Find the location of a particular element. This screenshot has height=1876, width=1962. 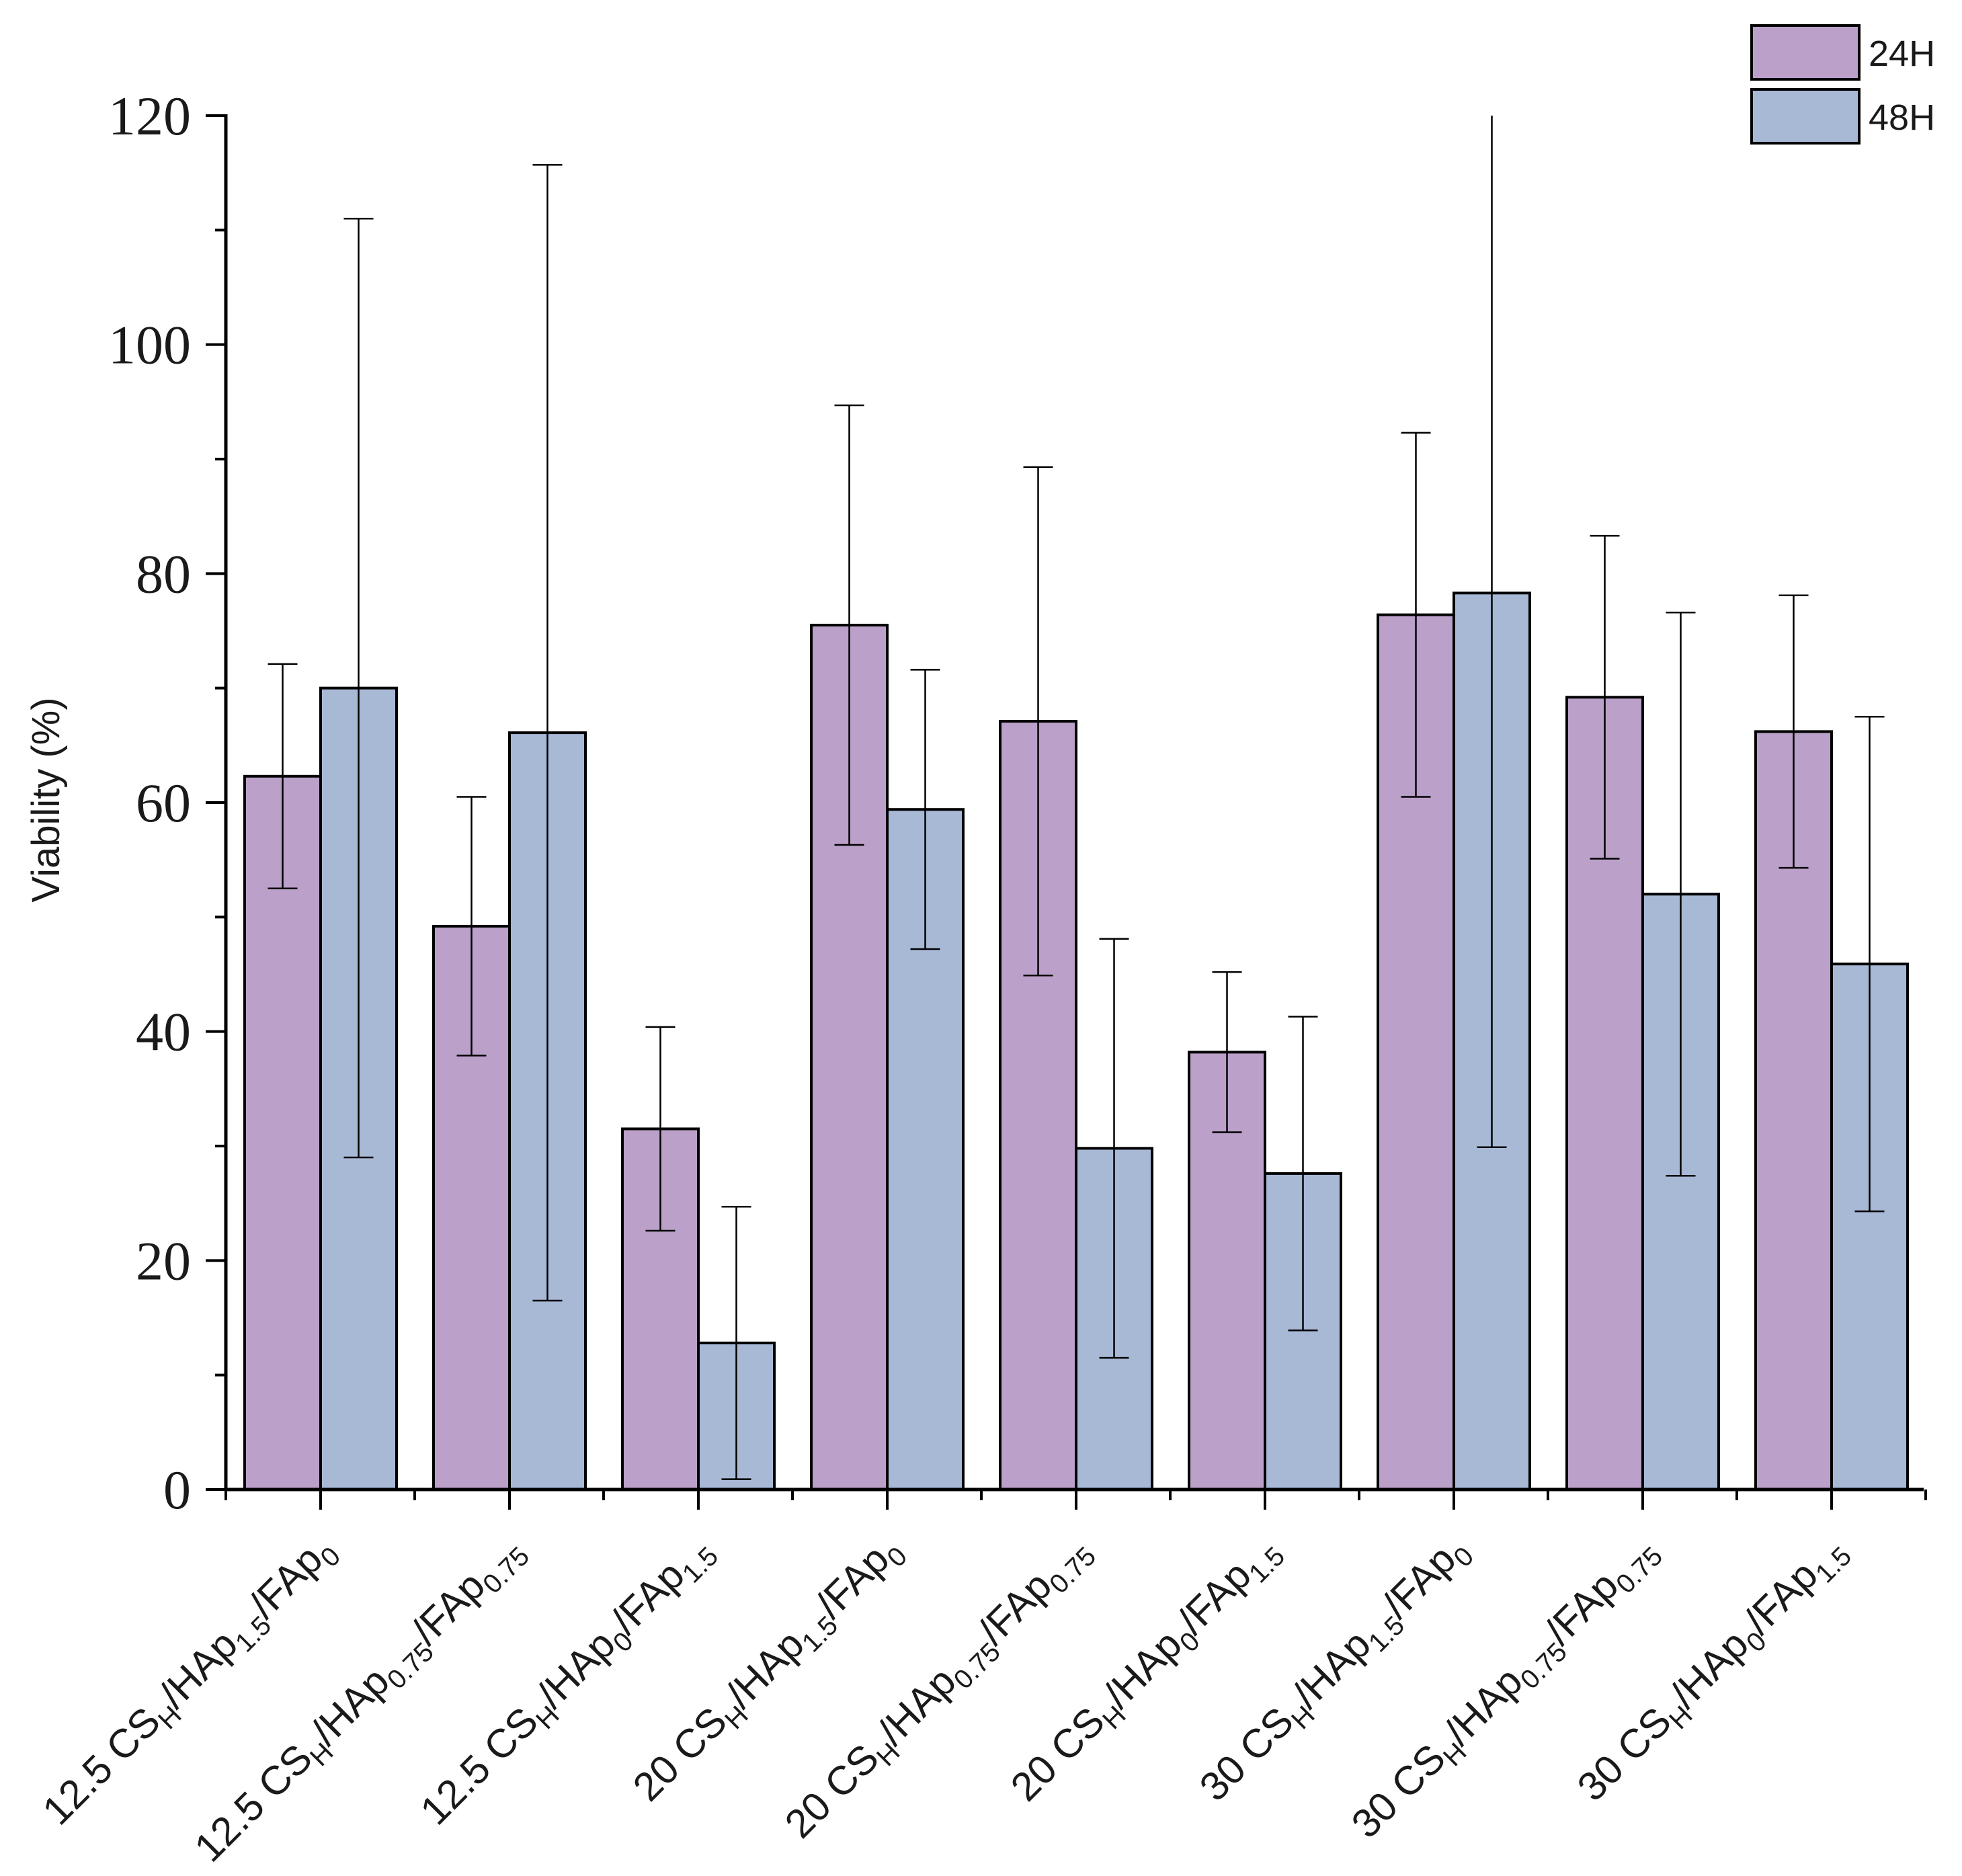

y-tick-label: 100 is located at coordinates (149, 345).